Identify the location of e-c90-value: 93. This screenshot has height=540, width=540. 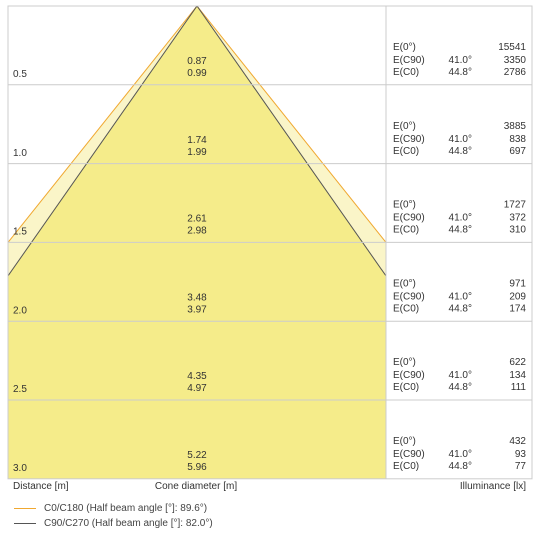
(521, 454).